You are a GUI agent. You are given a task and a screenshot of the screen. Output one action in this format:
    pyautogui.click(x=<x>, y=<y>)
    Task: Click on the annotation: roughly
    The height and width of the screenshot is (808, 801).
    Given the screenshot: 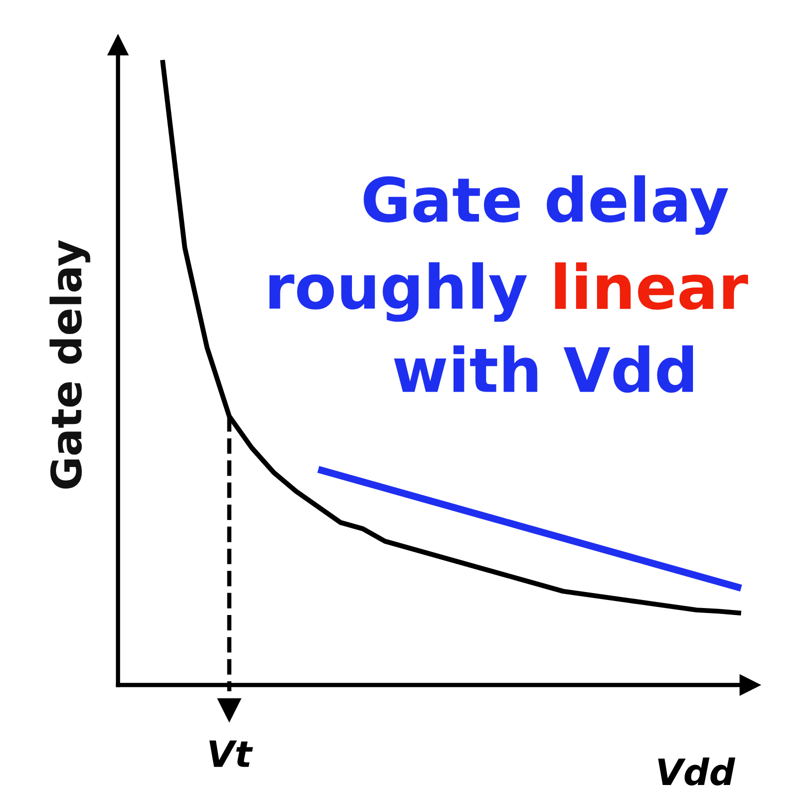 What is the action you would take?
    pyautogui.click(x=398, y=292)
    